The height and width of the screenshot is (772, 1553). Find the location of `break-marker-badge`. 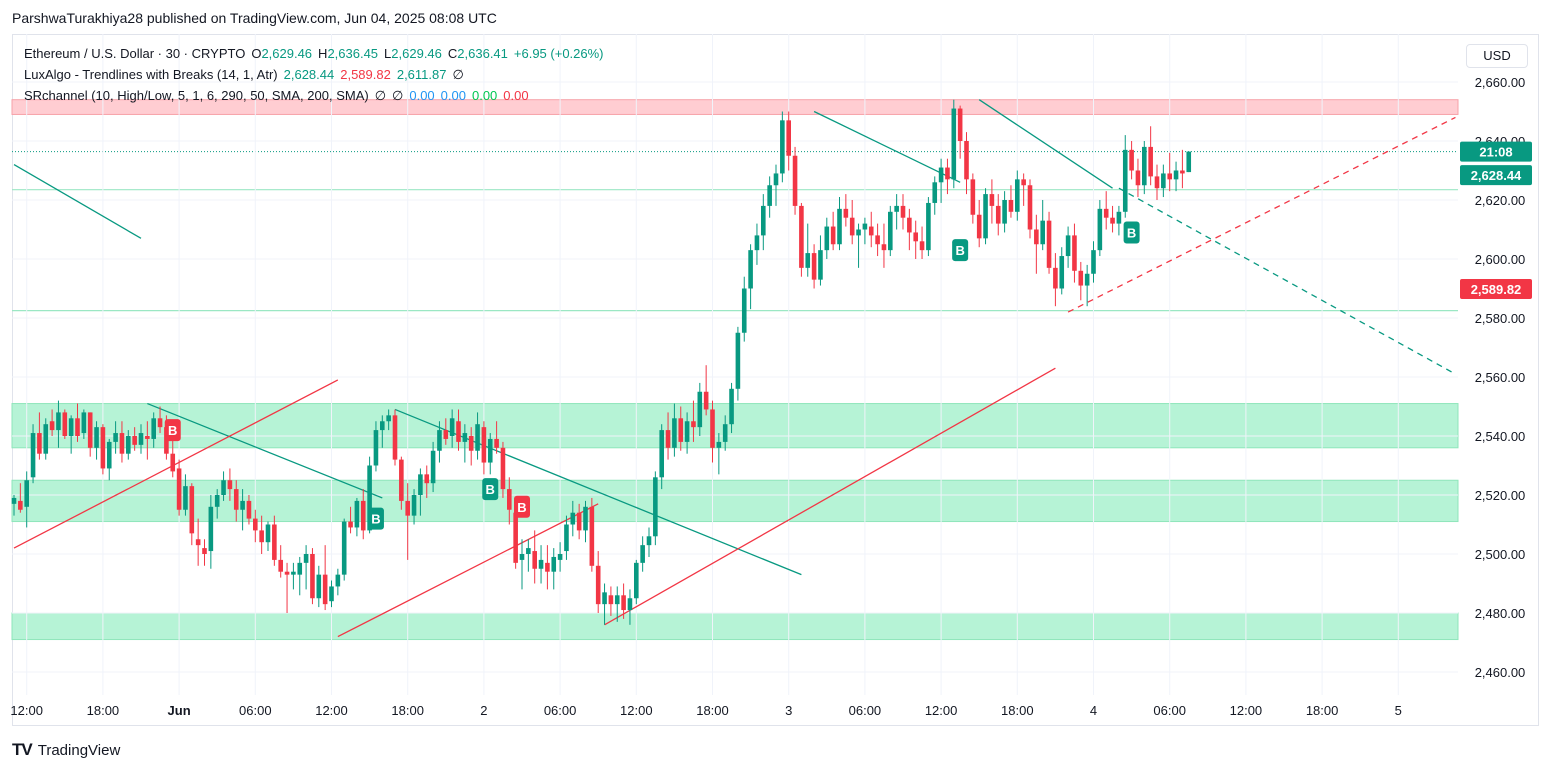

break-marker-badge is located at coordinates (522, 506).